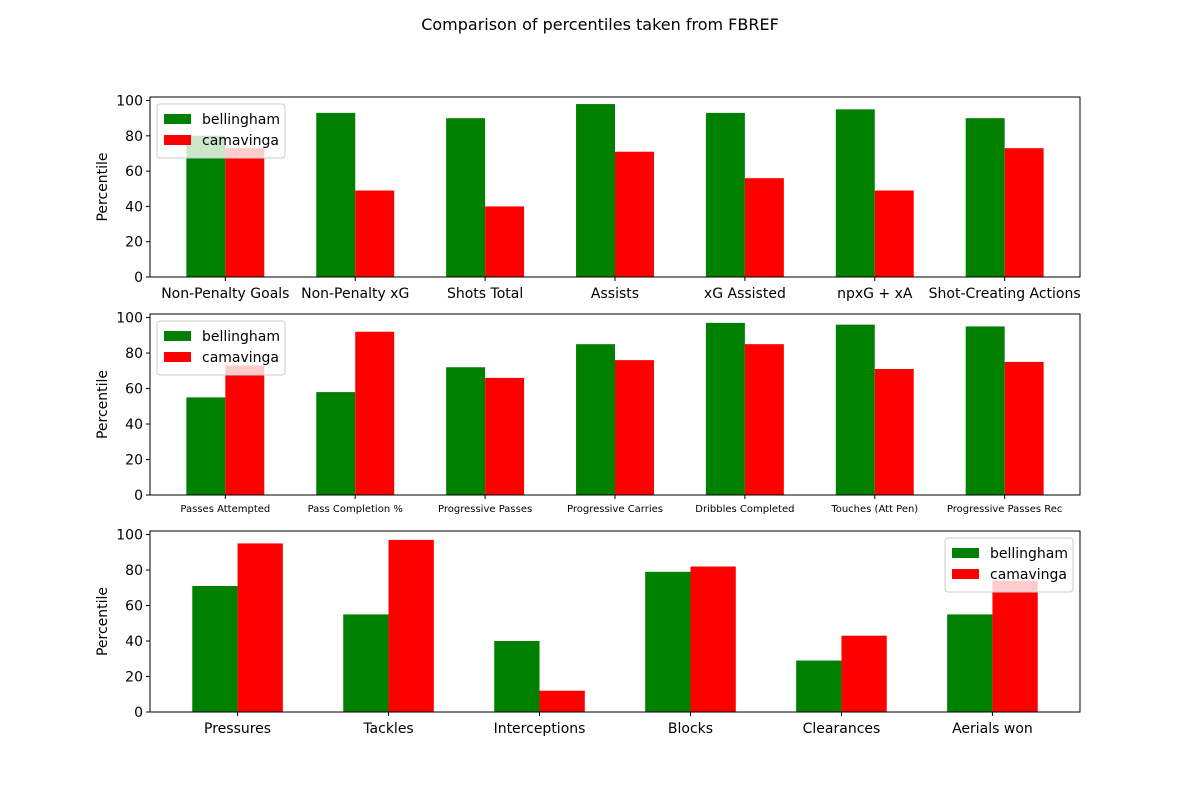  I want to click on x-tick-label: Dribbles Completed, so click(744, 509).